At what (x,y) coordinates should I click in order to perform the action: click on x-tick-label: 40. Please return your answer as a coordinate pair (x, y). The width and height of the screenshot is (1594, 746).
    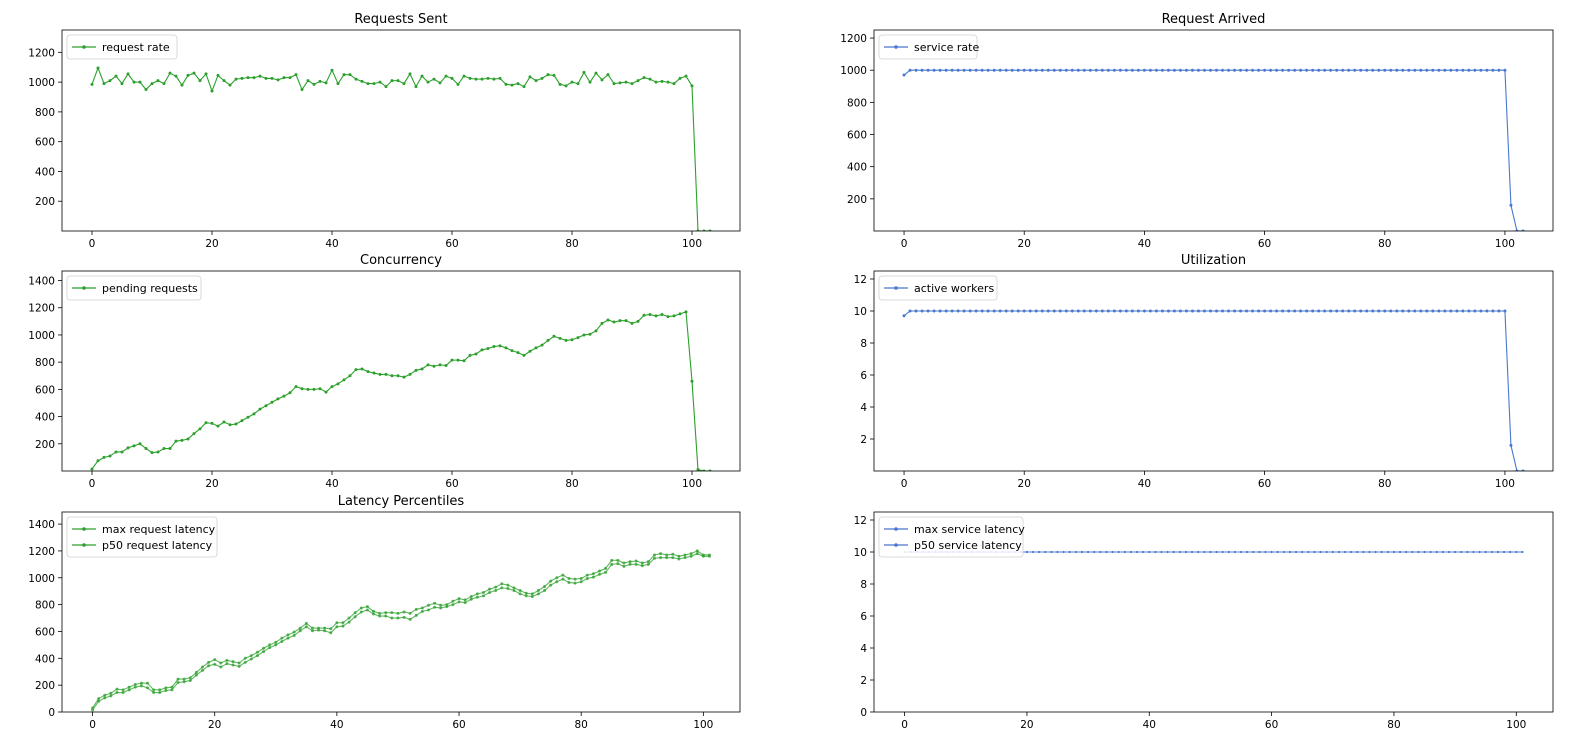
    Looking at the image, I should click on (1144, 484).